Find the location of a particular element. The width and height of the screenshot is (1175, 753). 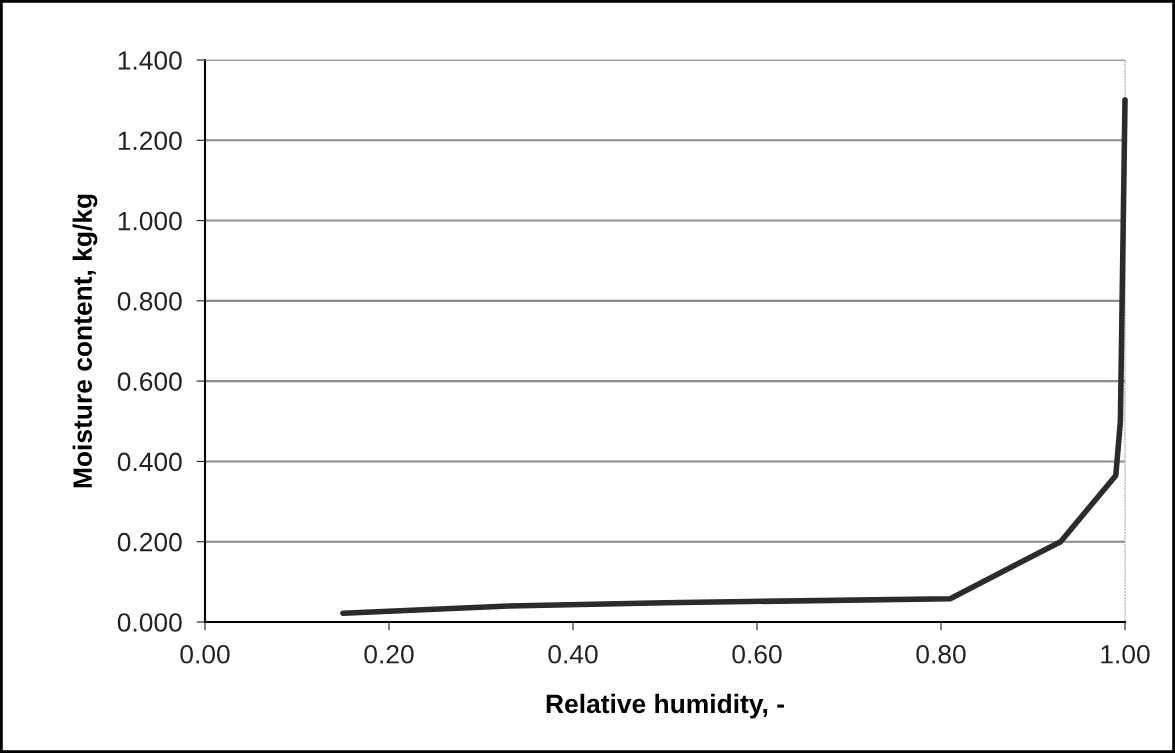

x-tick-label: 0.40 is located at coordinates (573, 654).